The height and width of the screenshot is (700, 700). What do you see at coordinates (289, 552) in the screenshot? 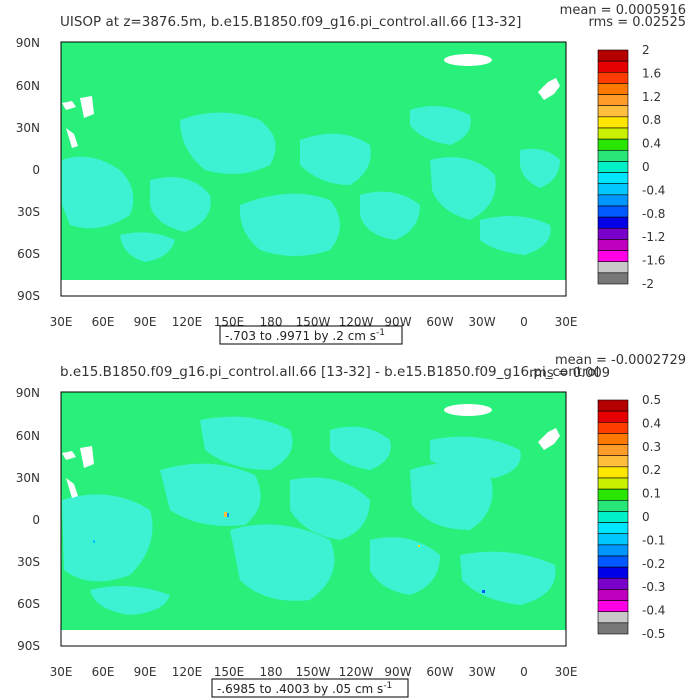
I see `panel-2-speckles` at bounding box center [289, 552].